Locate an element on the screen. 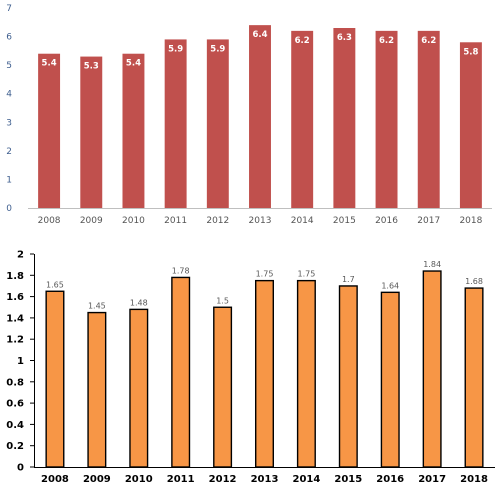  y-tick-label: 0.4 is located at coordinates (15, 425).